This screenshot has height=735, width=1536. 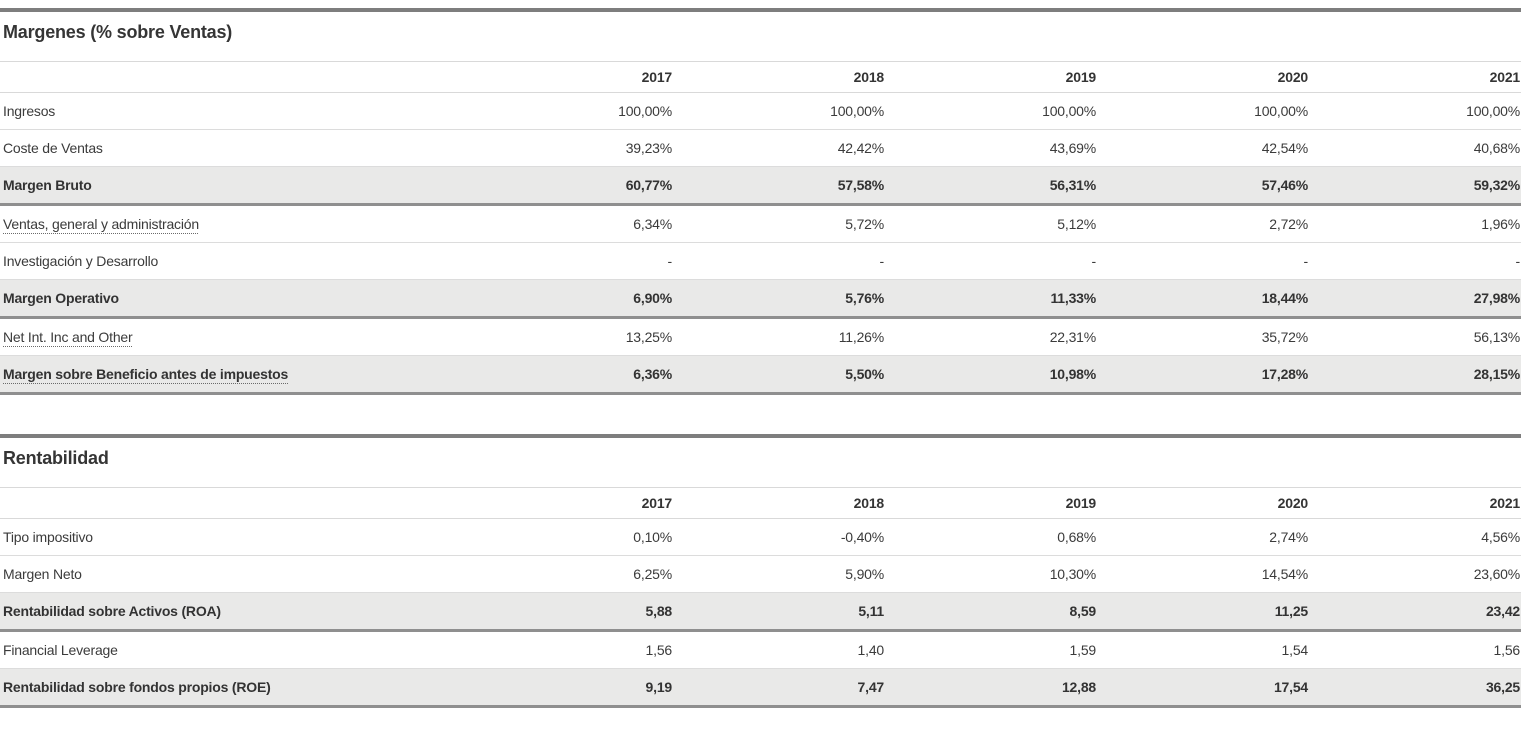 I want to click on row-label: Margen Neto, so click(x=42, y=574).